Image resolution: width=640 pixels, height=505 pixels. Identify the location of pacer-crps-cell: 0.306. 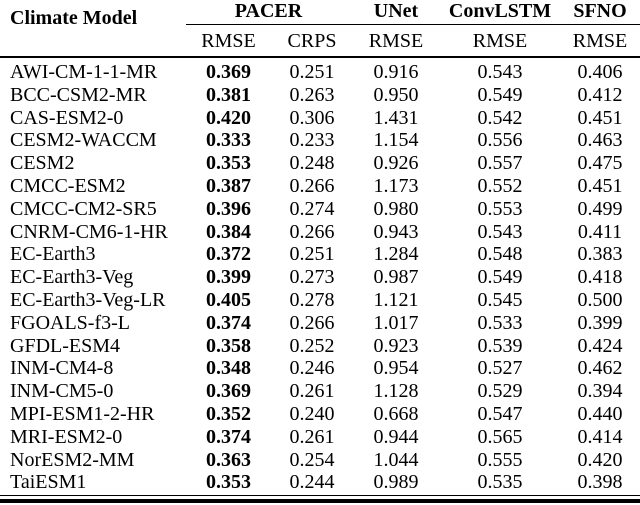
(312, 117).